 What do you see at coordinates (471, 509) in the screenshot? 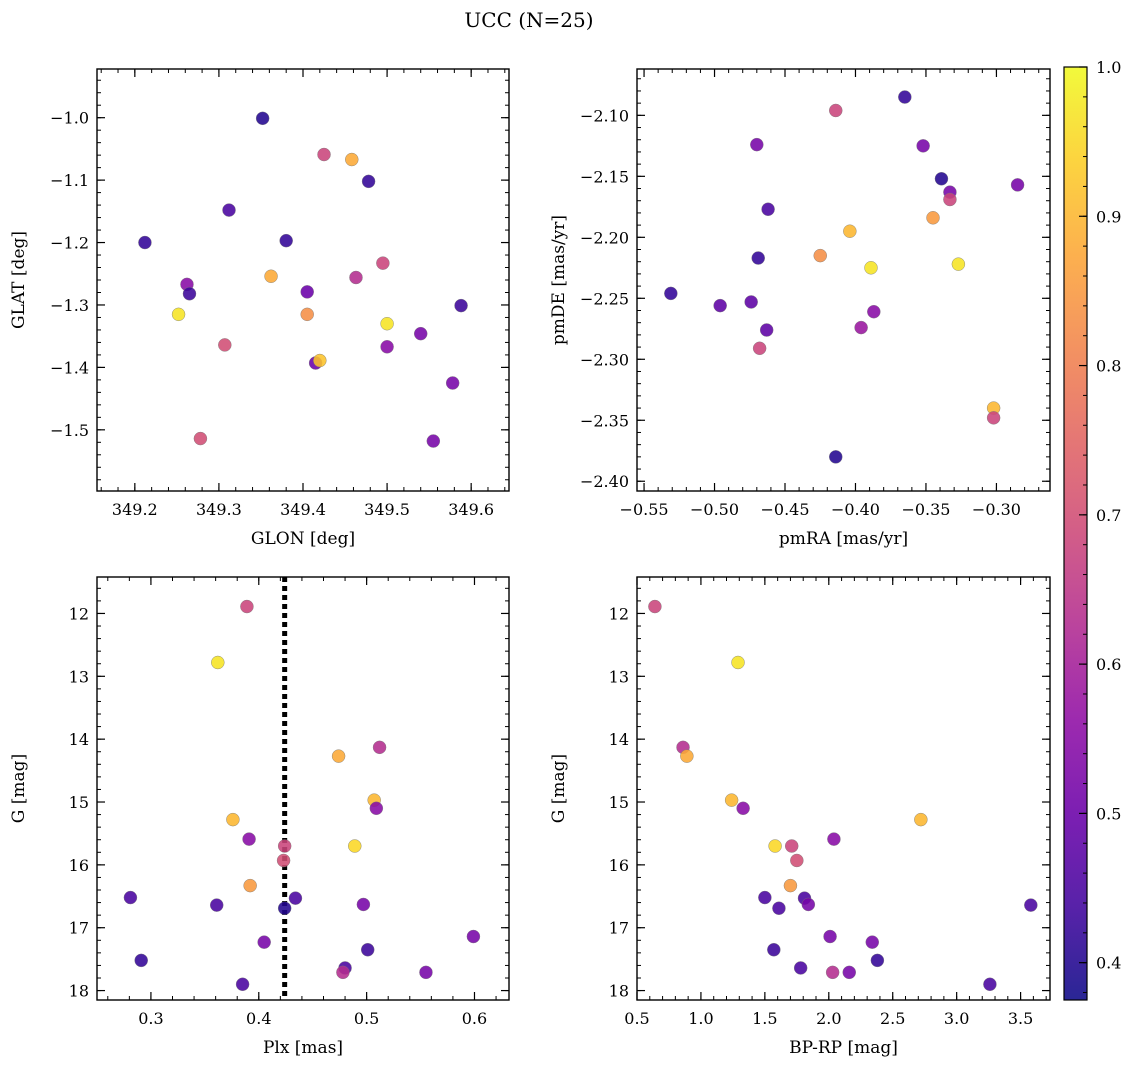
I see `x-tick-label: 349.6` at bounding box center [471, 509].